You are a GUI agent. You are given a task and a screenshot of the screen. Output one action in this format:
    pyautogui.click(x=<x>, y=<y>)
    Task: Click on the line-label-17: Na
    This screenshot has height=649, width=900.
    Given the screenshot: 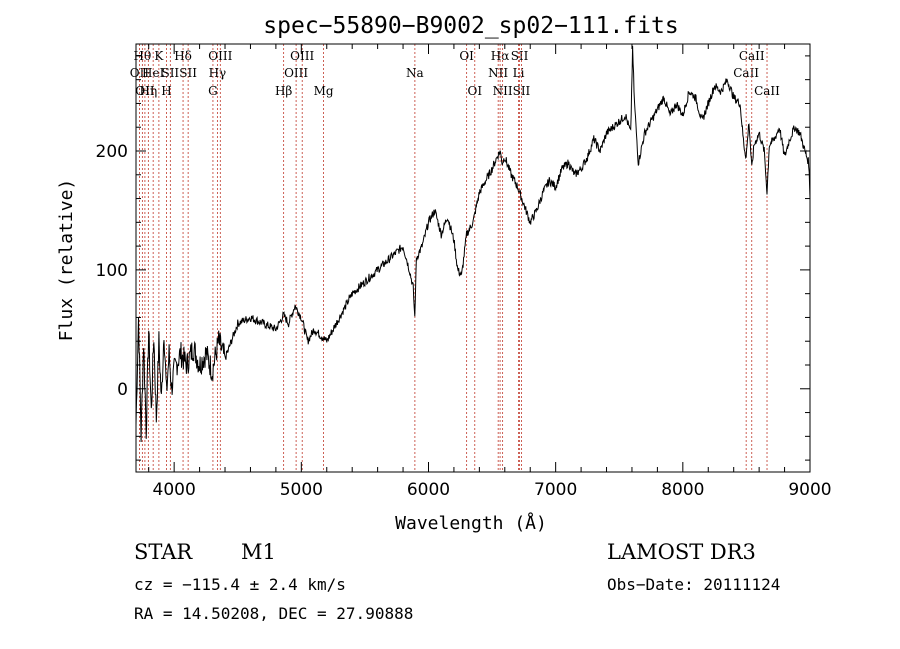 What is the action you would take?
    pyautogui.click(x=415, y=73)
    